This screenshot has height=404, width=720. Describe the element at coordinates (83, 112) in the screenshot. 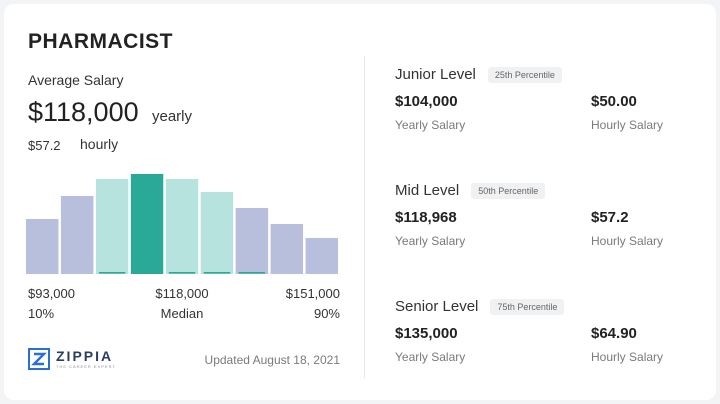

I see `average-yearly-salary: $118,000` at that location.